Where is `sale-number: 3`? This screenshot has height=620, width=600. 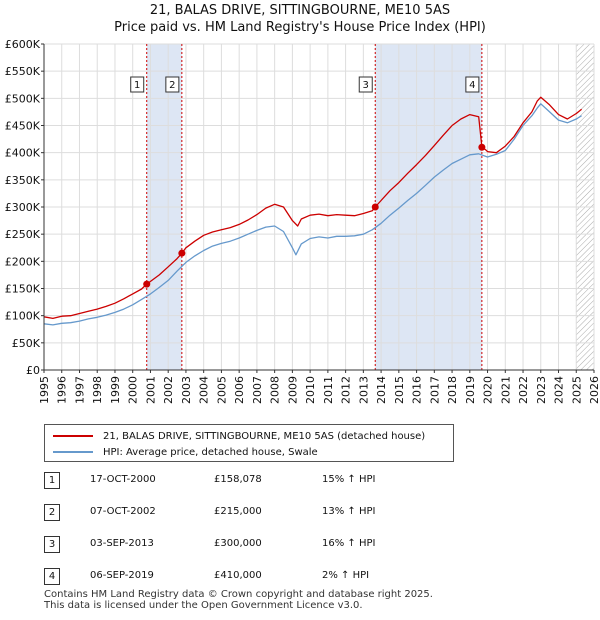 sale-number: 3 is located at coordinates (52, 544).